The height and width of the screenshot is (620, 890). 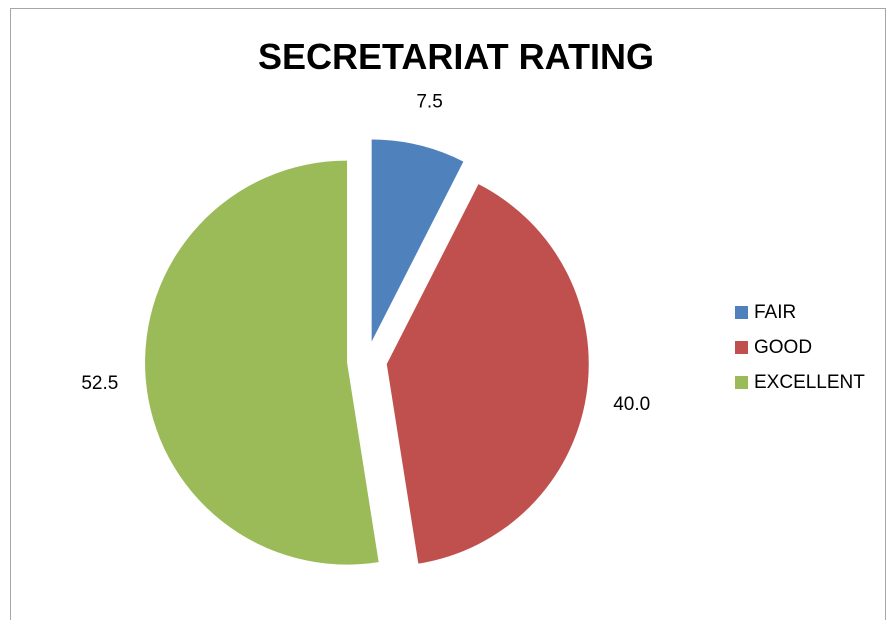 I want to click on legend-label-good: GOOD, so click(x=783, y=348).